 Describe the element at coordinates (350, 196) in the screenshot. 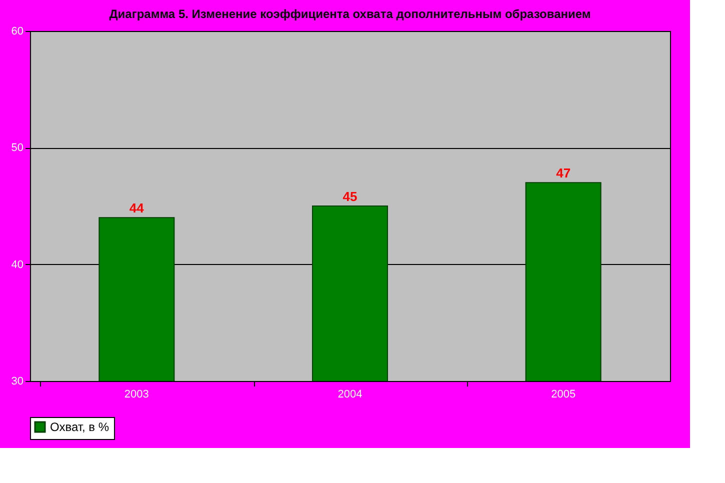

I see `data-label: 45` at that location.